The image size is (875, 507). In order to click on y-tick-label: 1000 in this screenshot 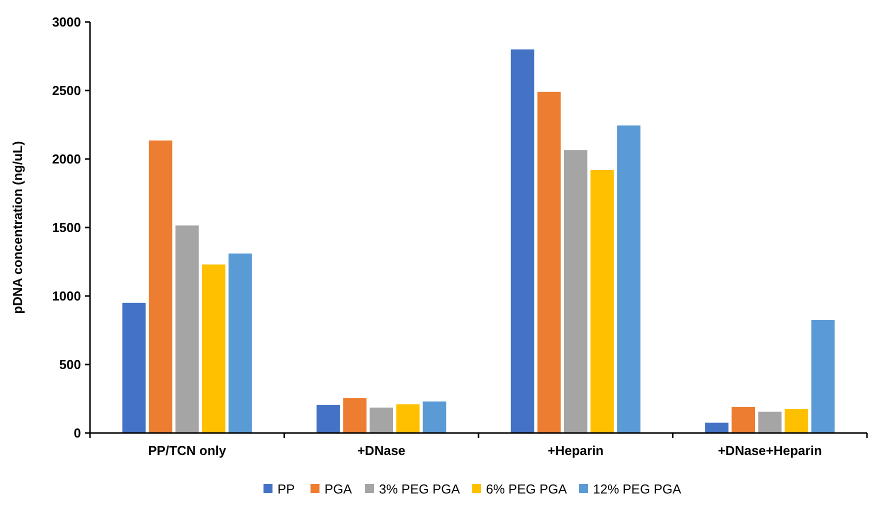, I will do `click(66, 296)`.